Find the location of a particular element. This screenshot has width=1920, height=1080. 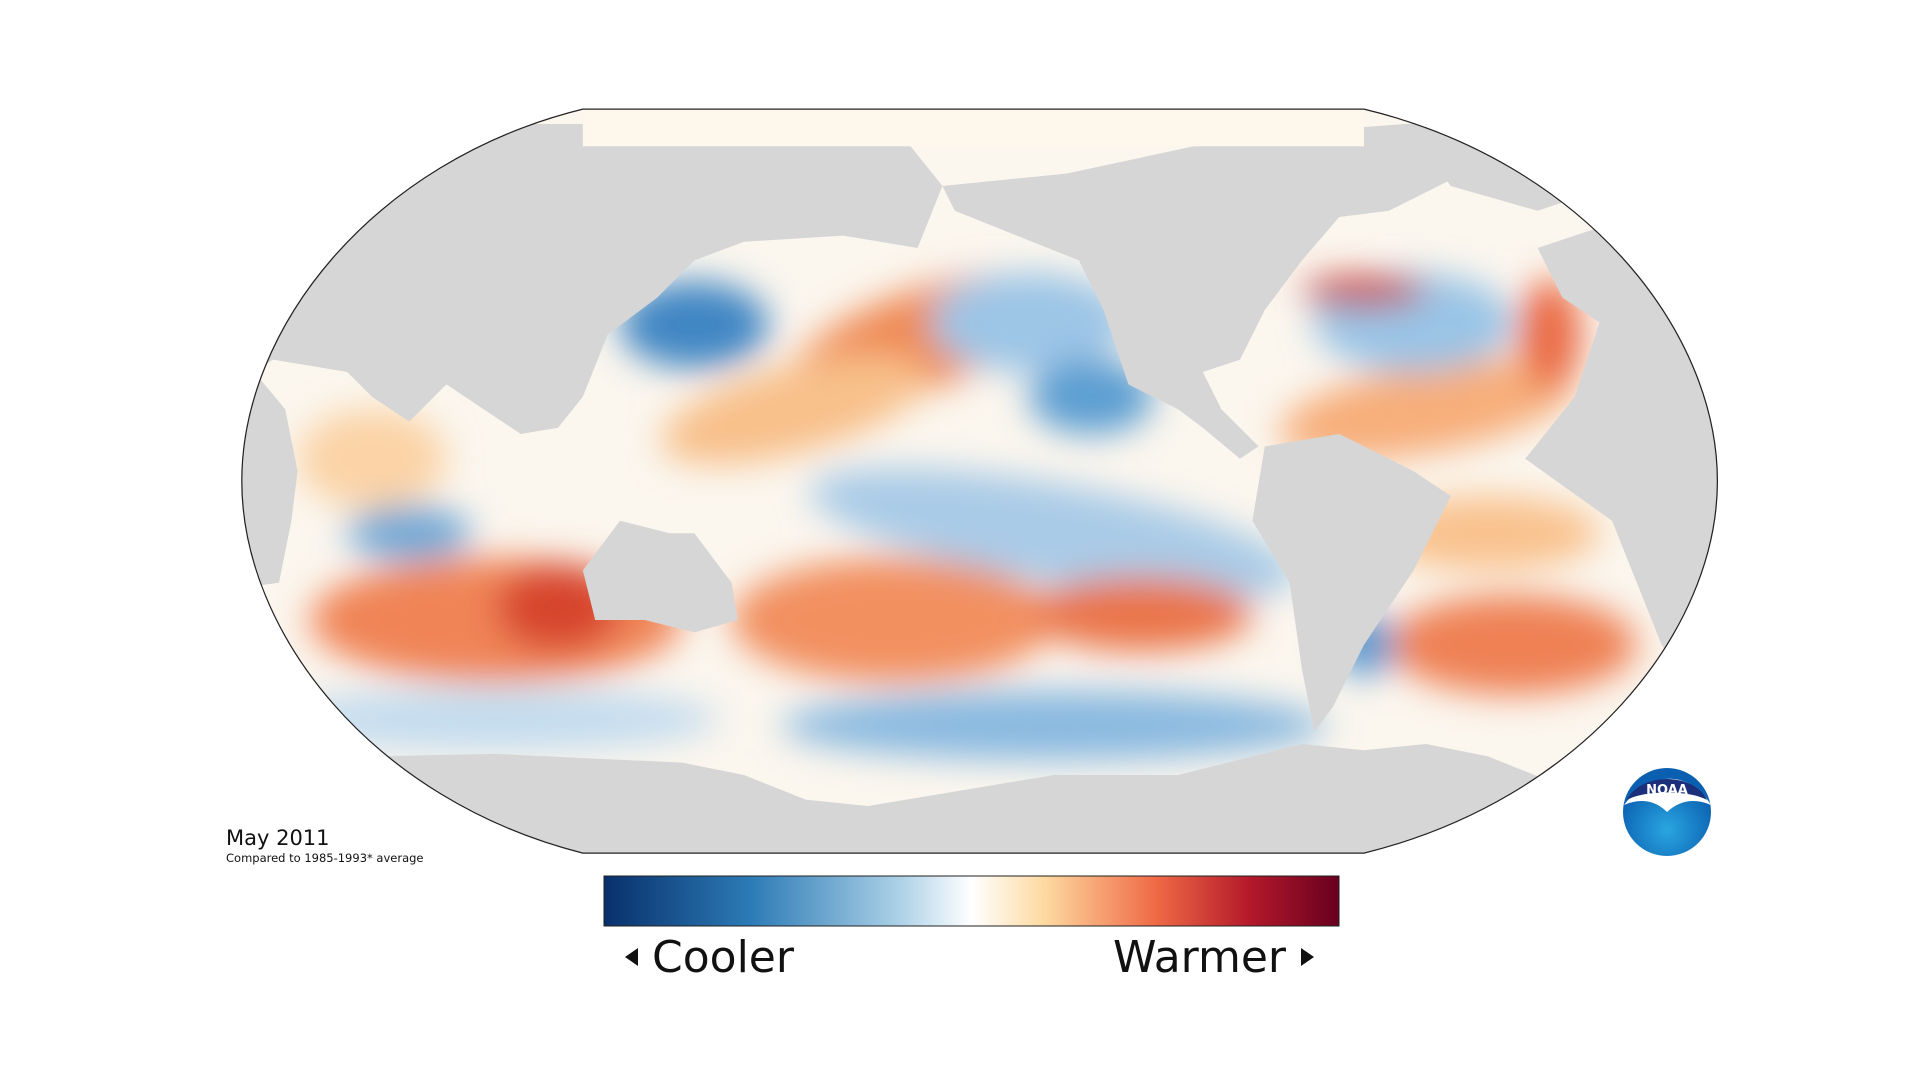

logo-top is located at coordinates (1667, 789).